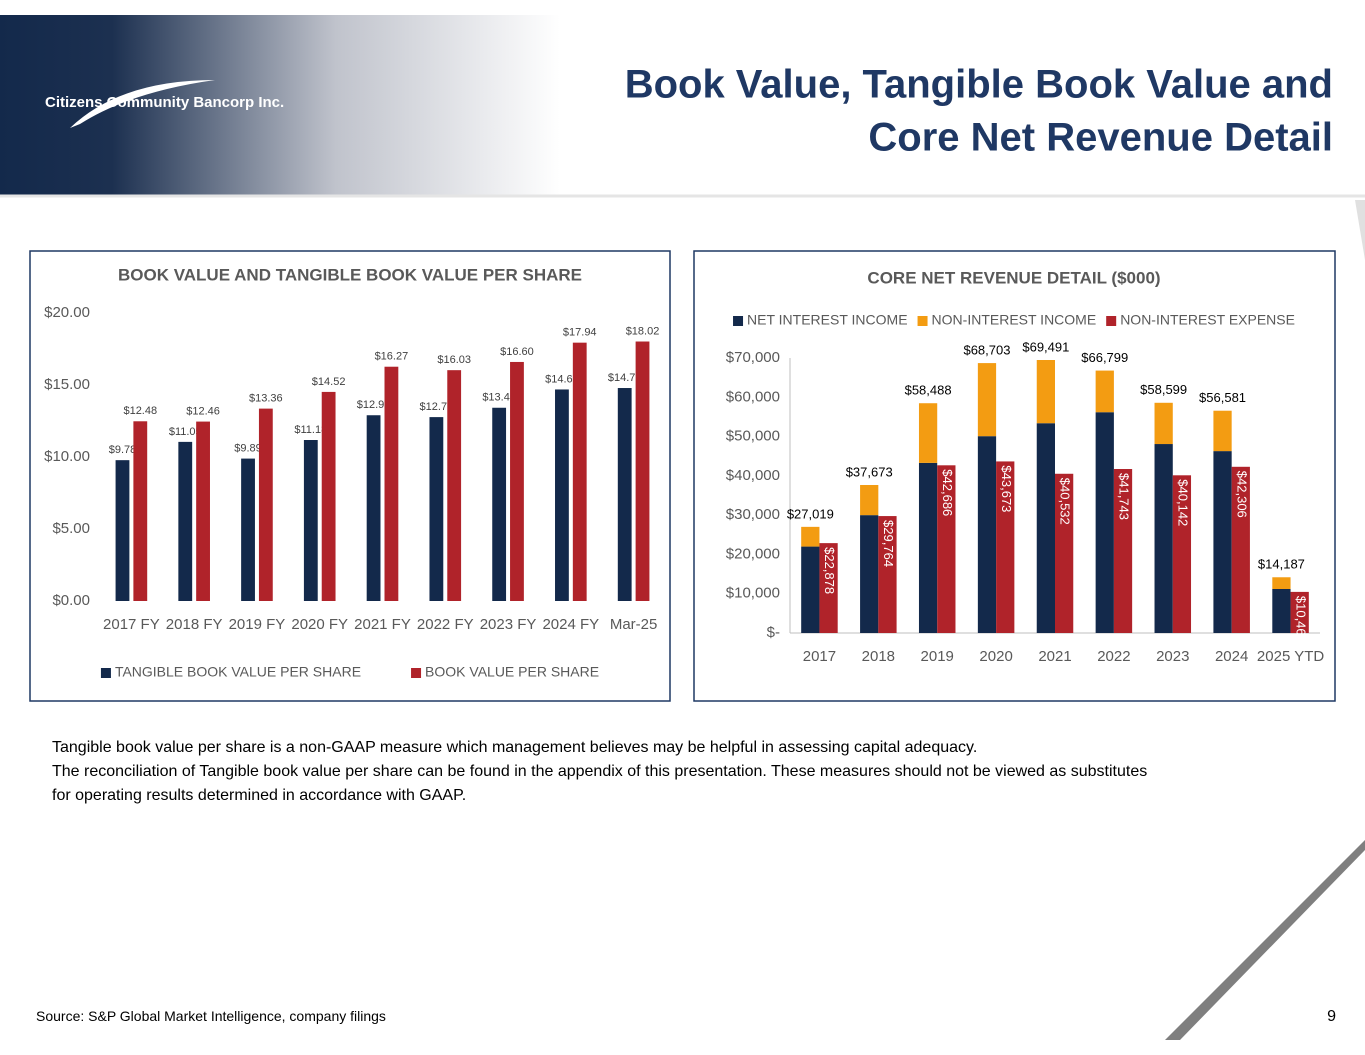 The width and height of the screenshot is (1365, 1055). Describe the element at coordinates (753, 357) in the screenshot. I see `y-tick-label: $70,000` at that location.